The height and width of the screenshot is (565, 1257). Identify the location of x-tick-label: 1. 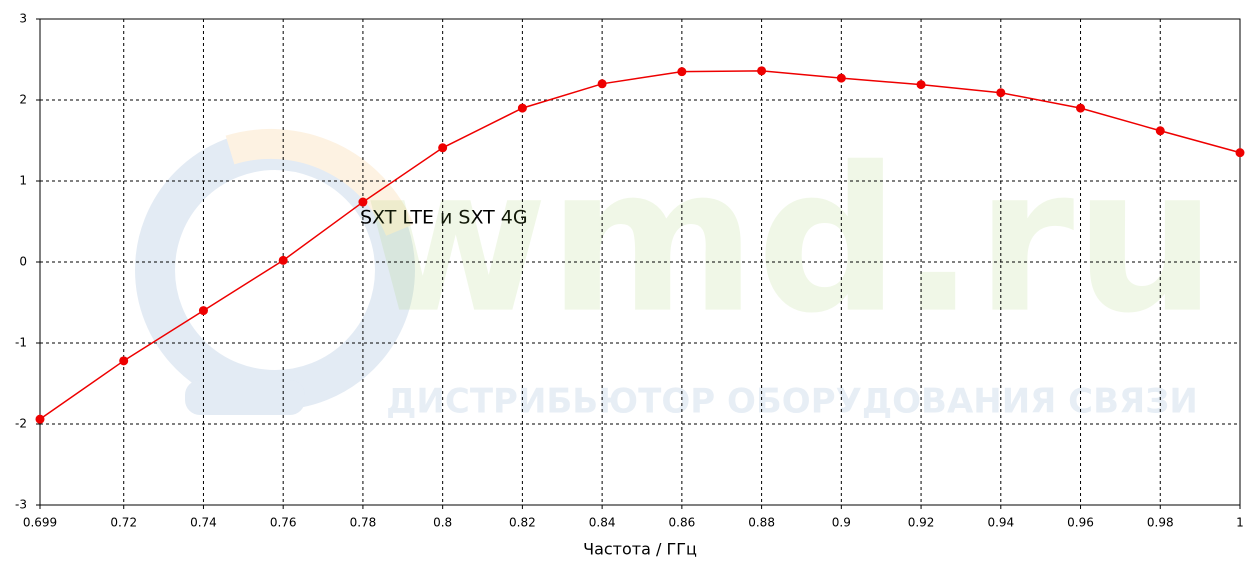
(1240, 523).